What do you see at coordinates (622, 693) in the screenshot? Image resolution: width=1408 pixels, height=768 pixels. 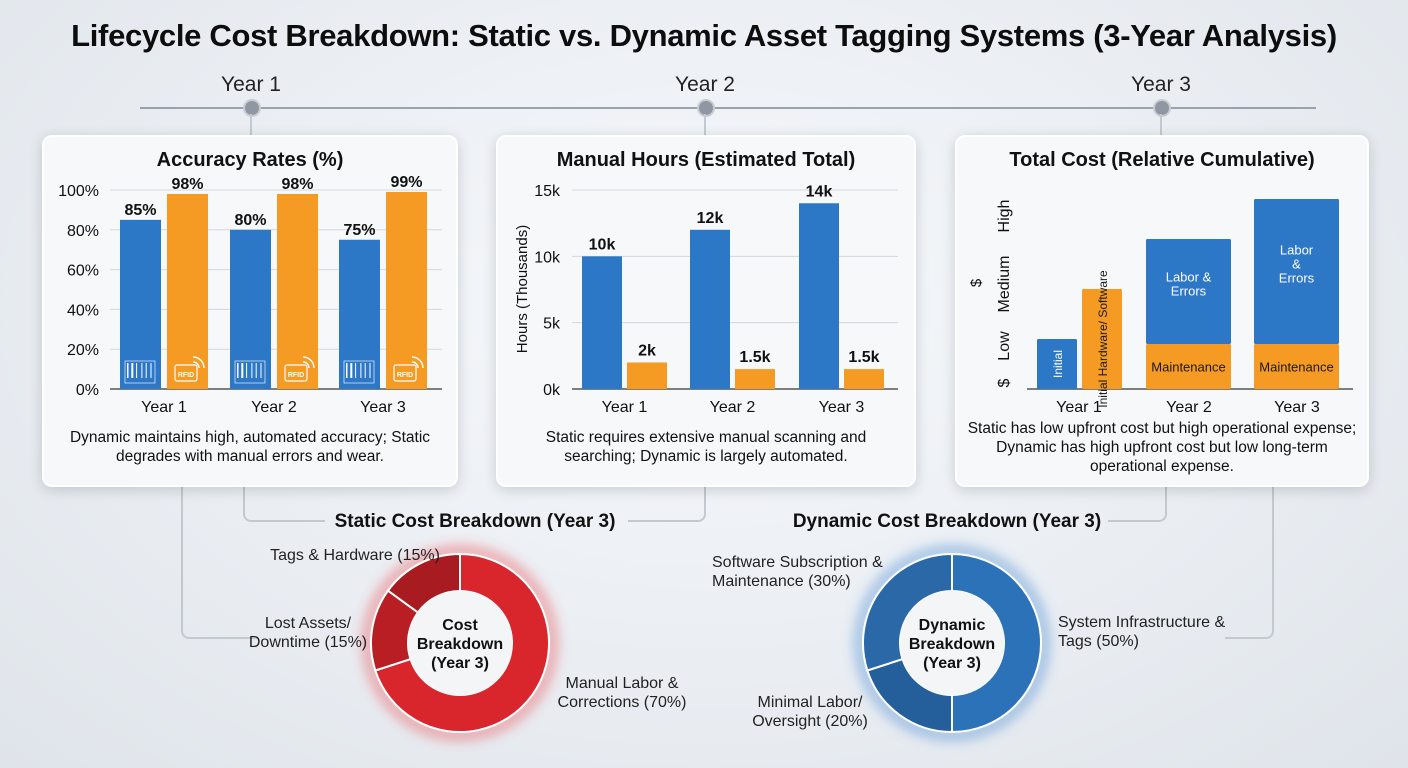 I see `static-slice-label-manual-labor: Manual Labor & Corrections (70%)` at bounding box center [622, 693].